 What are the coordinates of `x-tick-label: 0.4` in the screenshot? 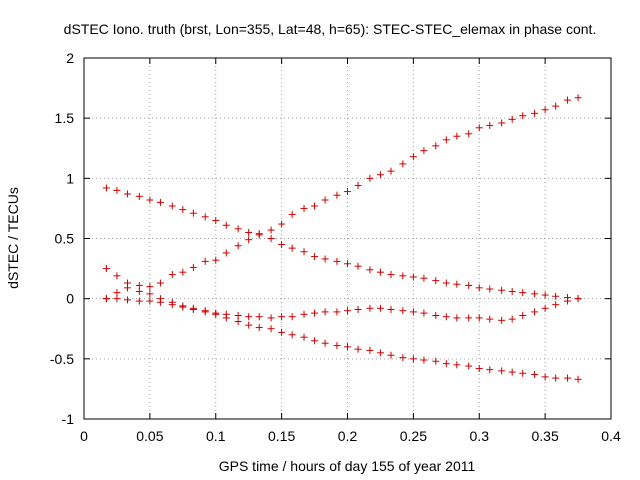 It's located at (611, 436).